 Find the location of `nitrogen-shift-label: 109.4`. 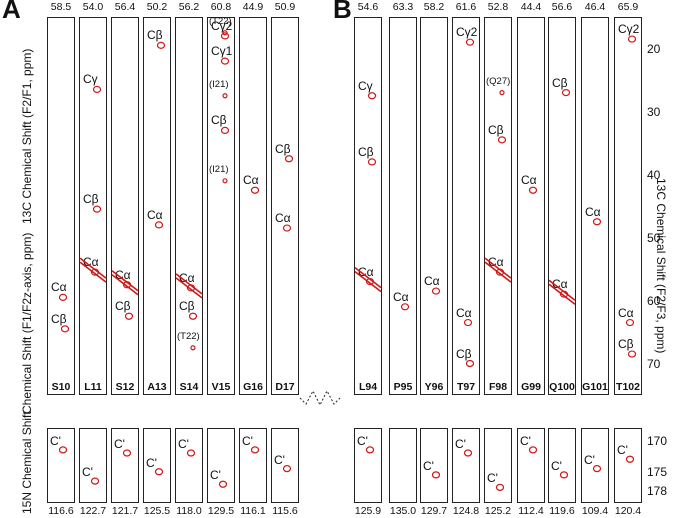

nitrogen-shift-label: 109.4 is located at coordinates (595, 511).